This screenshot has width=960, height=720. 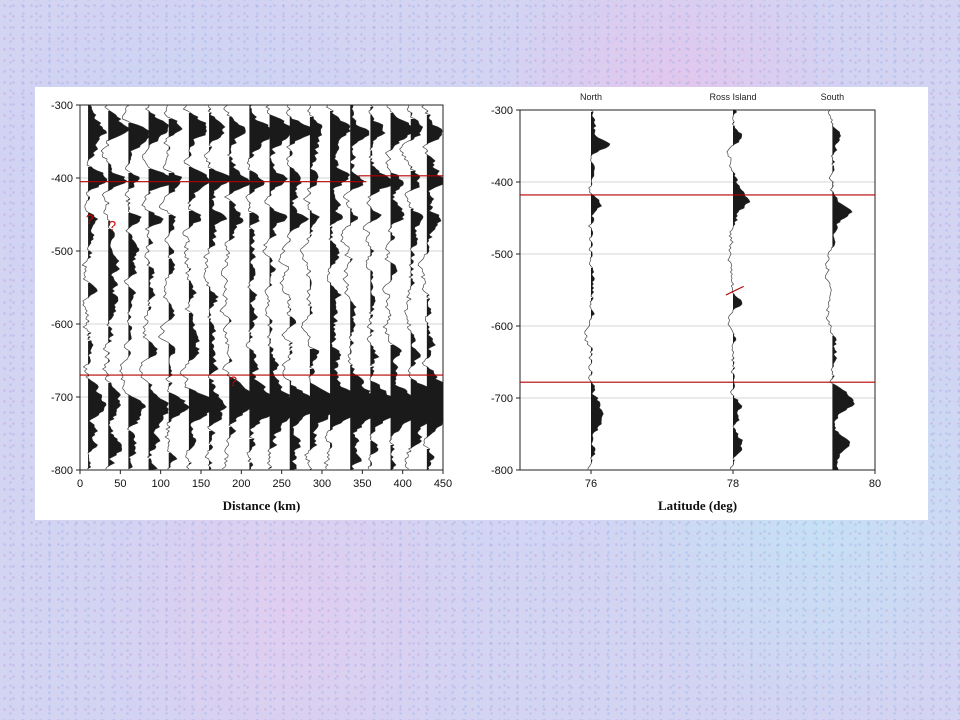 I want to click on x-tick-label: 400, so click(x=402, y=484).